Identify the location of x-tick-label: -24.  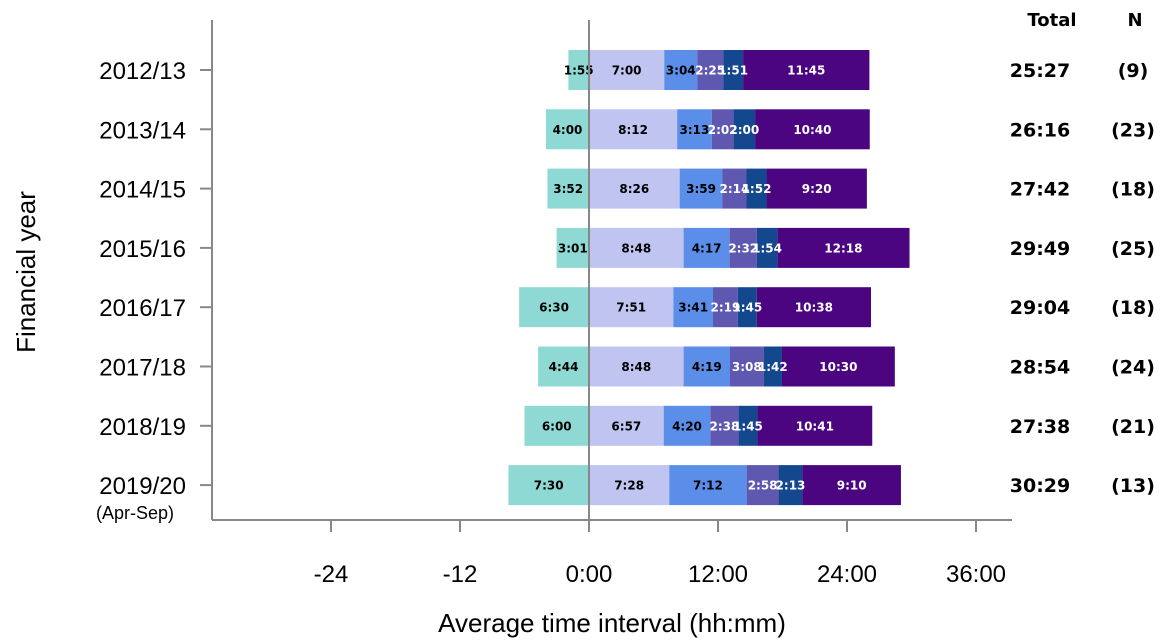
(331, 574).